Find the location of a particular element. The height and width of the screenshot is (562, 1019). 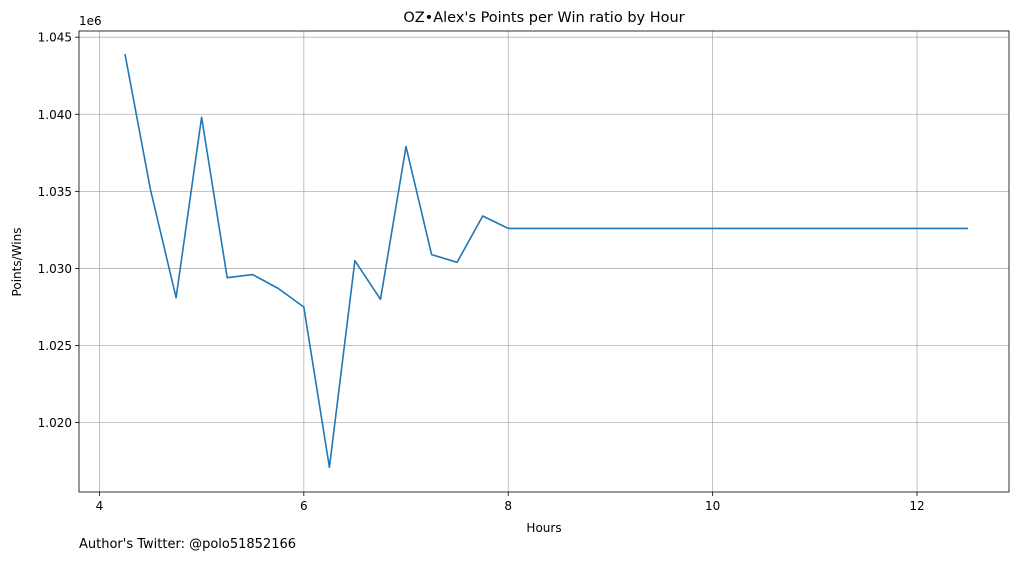

y-tick-label: 1.045 is located at coordinates (55, 38).